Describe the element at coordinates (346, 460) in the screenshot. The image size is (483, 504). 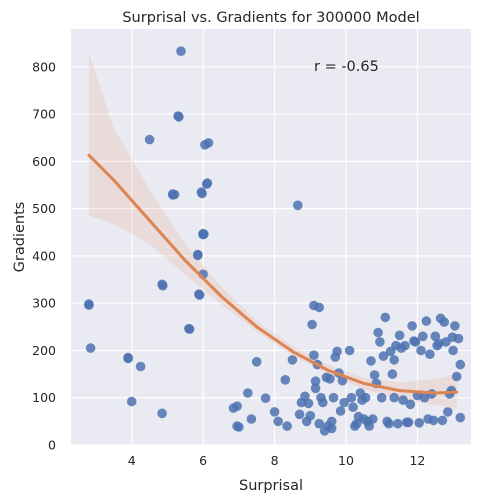
I see `x-tick-label: 10` at that location.